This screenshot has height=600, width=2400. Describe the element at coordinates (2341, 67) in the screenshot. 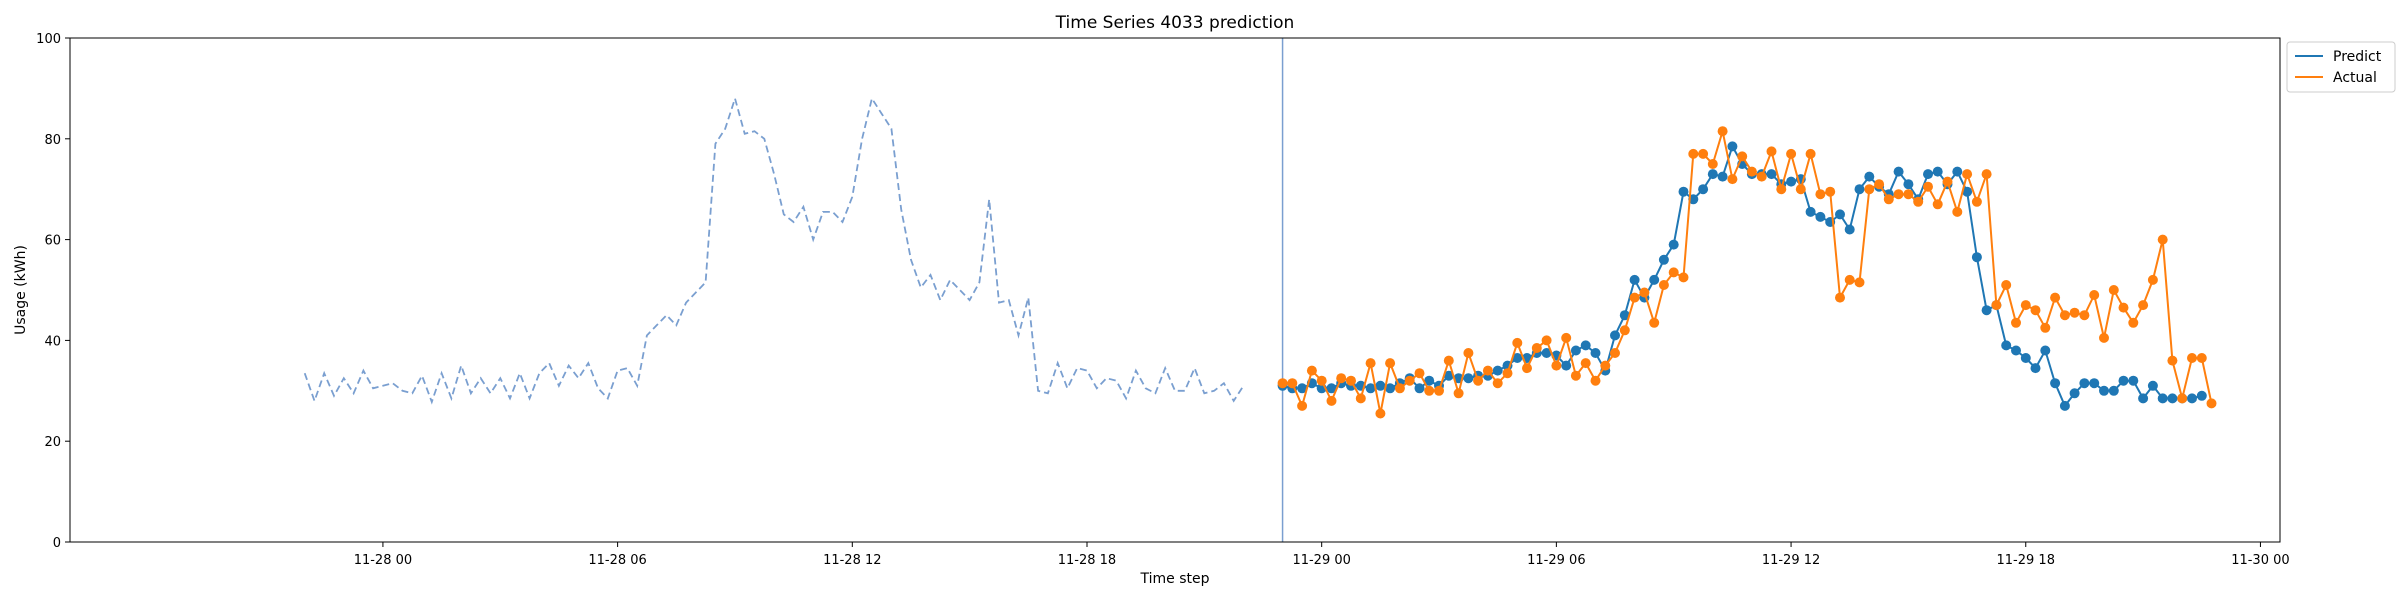

I see `legend: Predict Actual` at that location.